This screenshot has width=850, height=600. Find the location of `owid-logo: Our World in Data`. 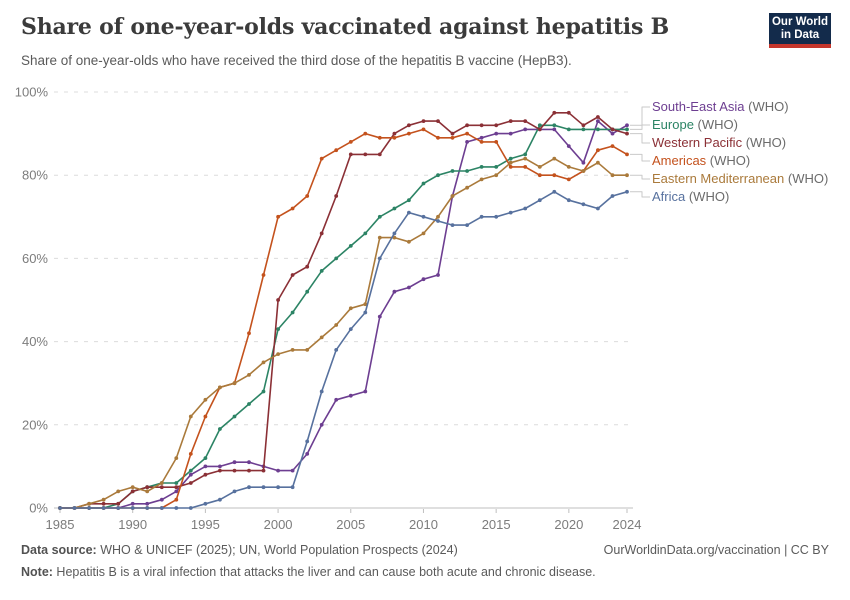

owid-logo: Our World in Data is located at coordinates (800, 30).